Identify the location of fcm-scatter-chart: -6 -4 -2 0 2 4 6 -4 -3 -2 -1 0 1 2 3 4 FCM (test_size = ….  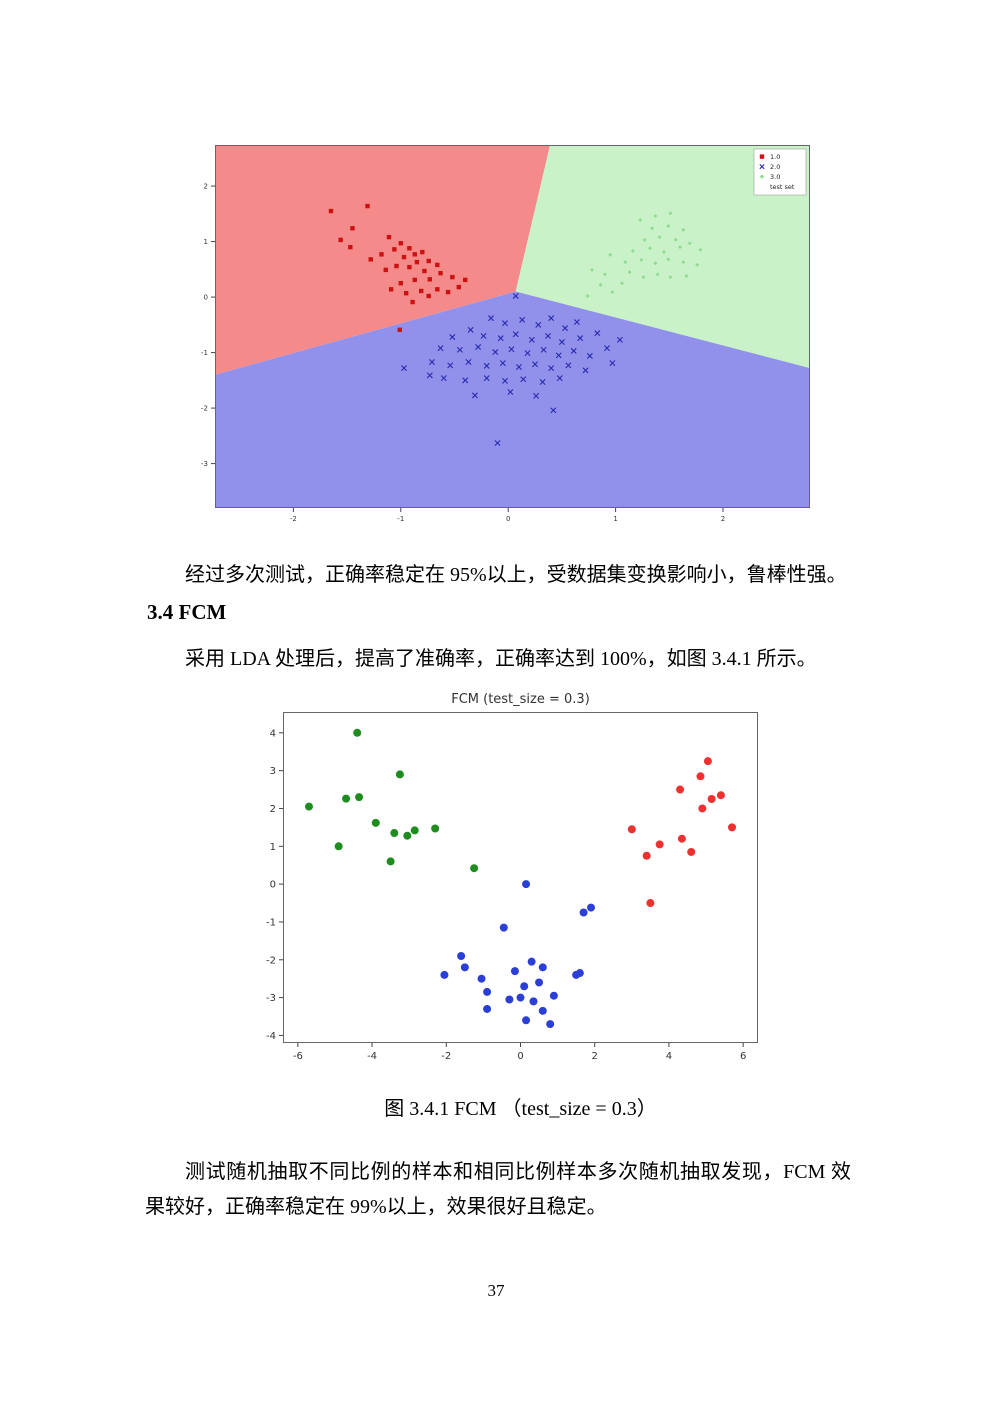
(512, 877).